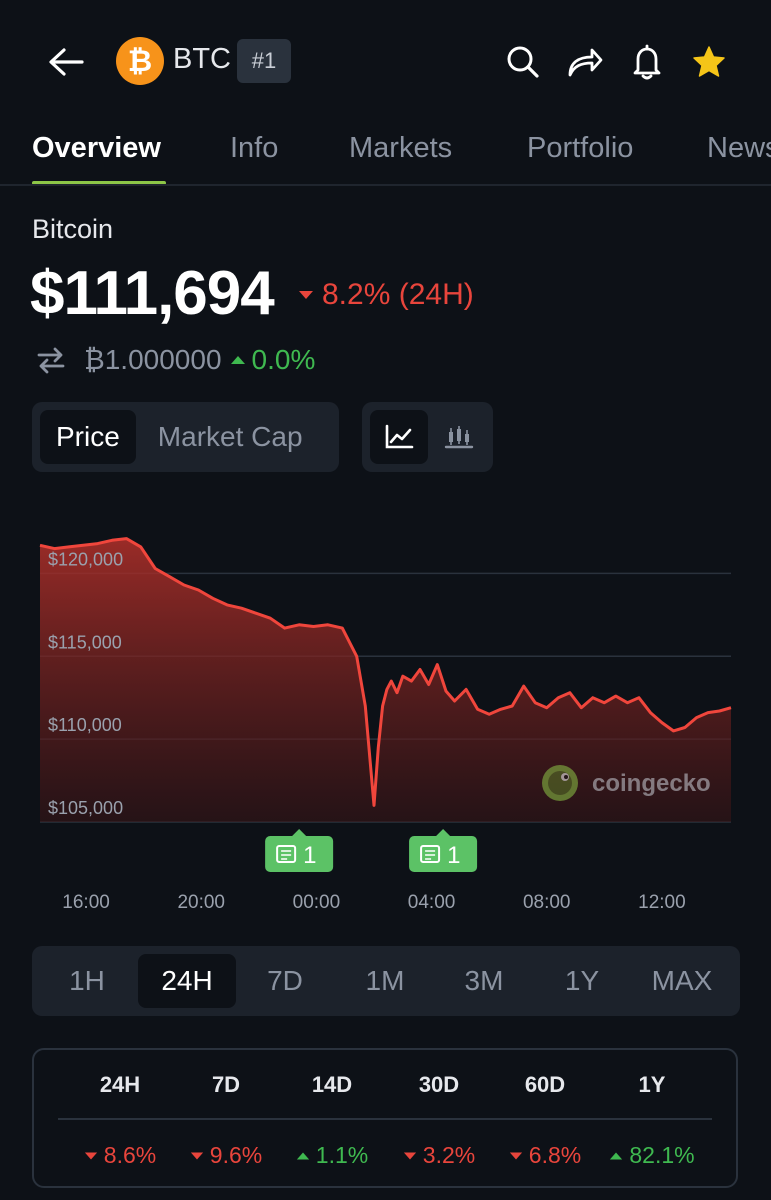 Image resolution: width=771 pixels, height=1200 pixels. What do you see at coordinates (230, 436) in the screenshot?
I see `market-cap-toggle-button: Market Cap` at bounding box center [230, 436].